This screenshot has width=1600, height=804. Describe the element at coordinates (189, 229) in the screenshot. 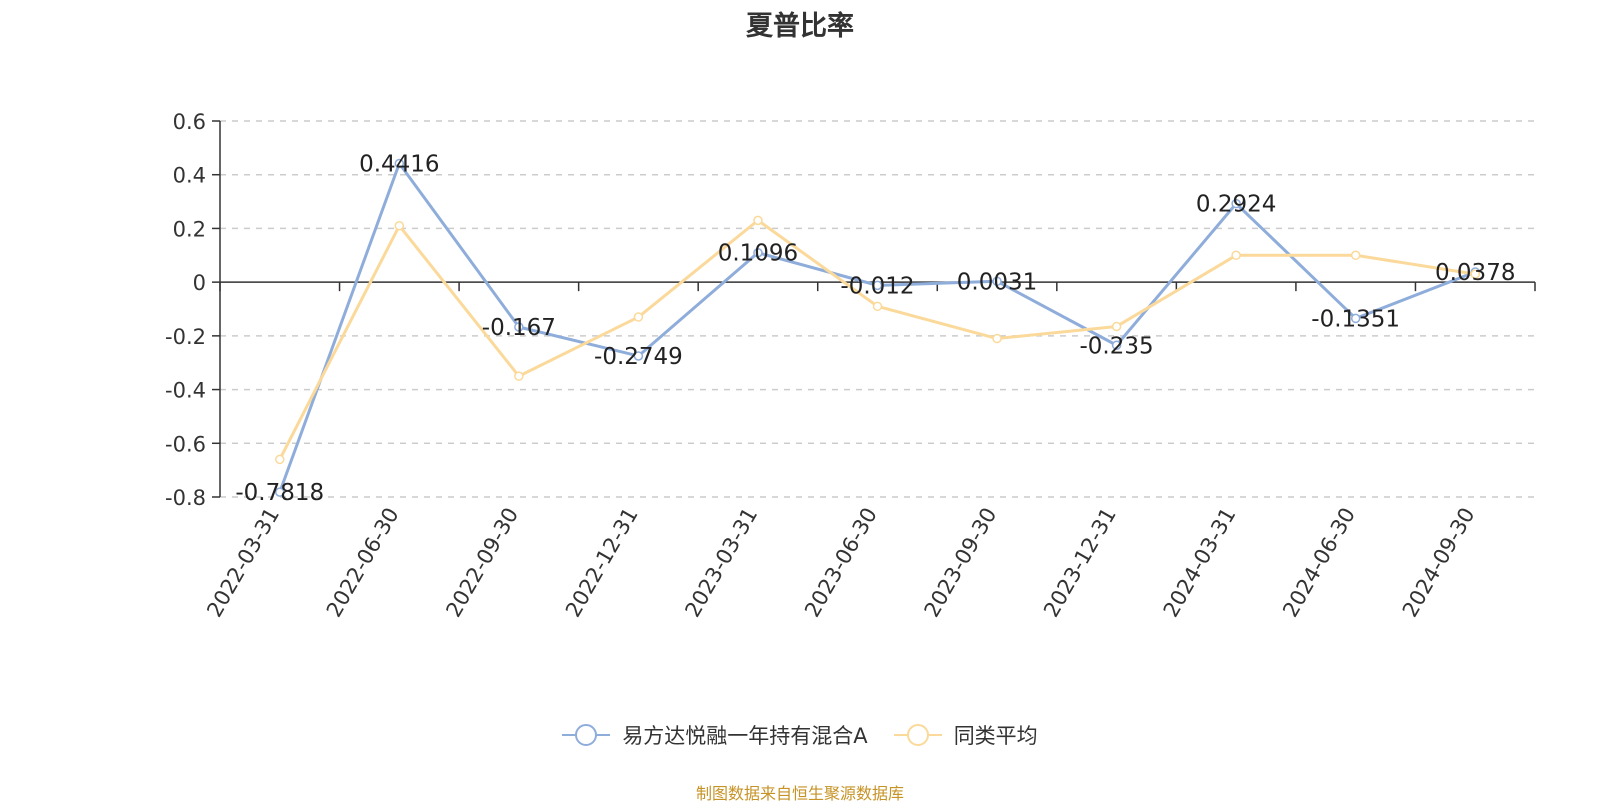

I see `y-tick-label-2: 0.2` at that location.